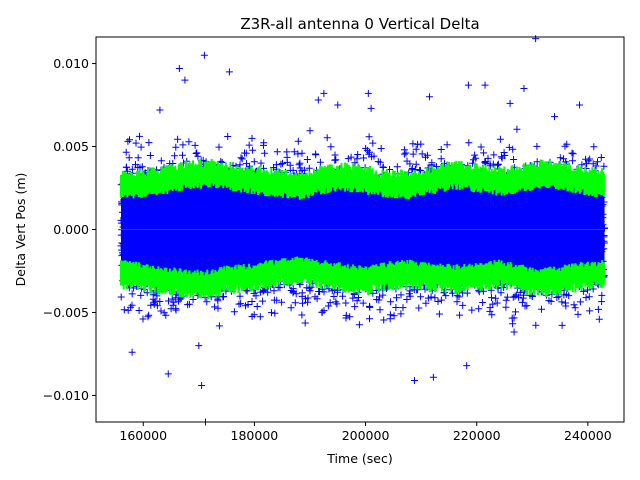 The height and width of the screenshot is (480, 640). Describe the element at coordinates (143, 435) in the screenshot. I see `x-tick-label-0: 160000` at that location.